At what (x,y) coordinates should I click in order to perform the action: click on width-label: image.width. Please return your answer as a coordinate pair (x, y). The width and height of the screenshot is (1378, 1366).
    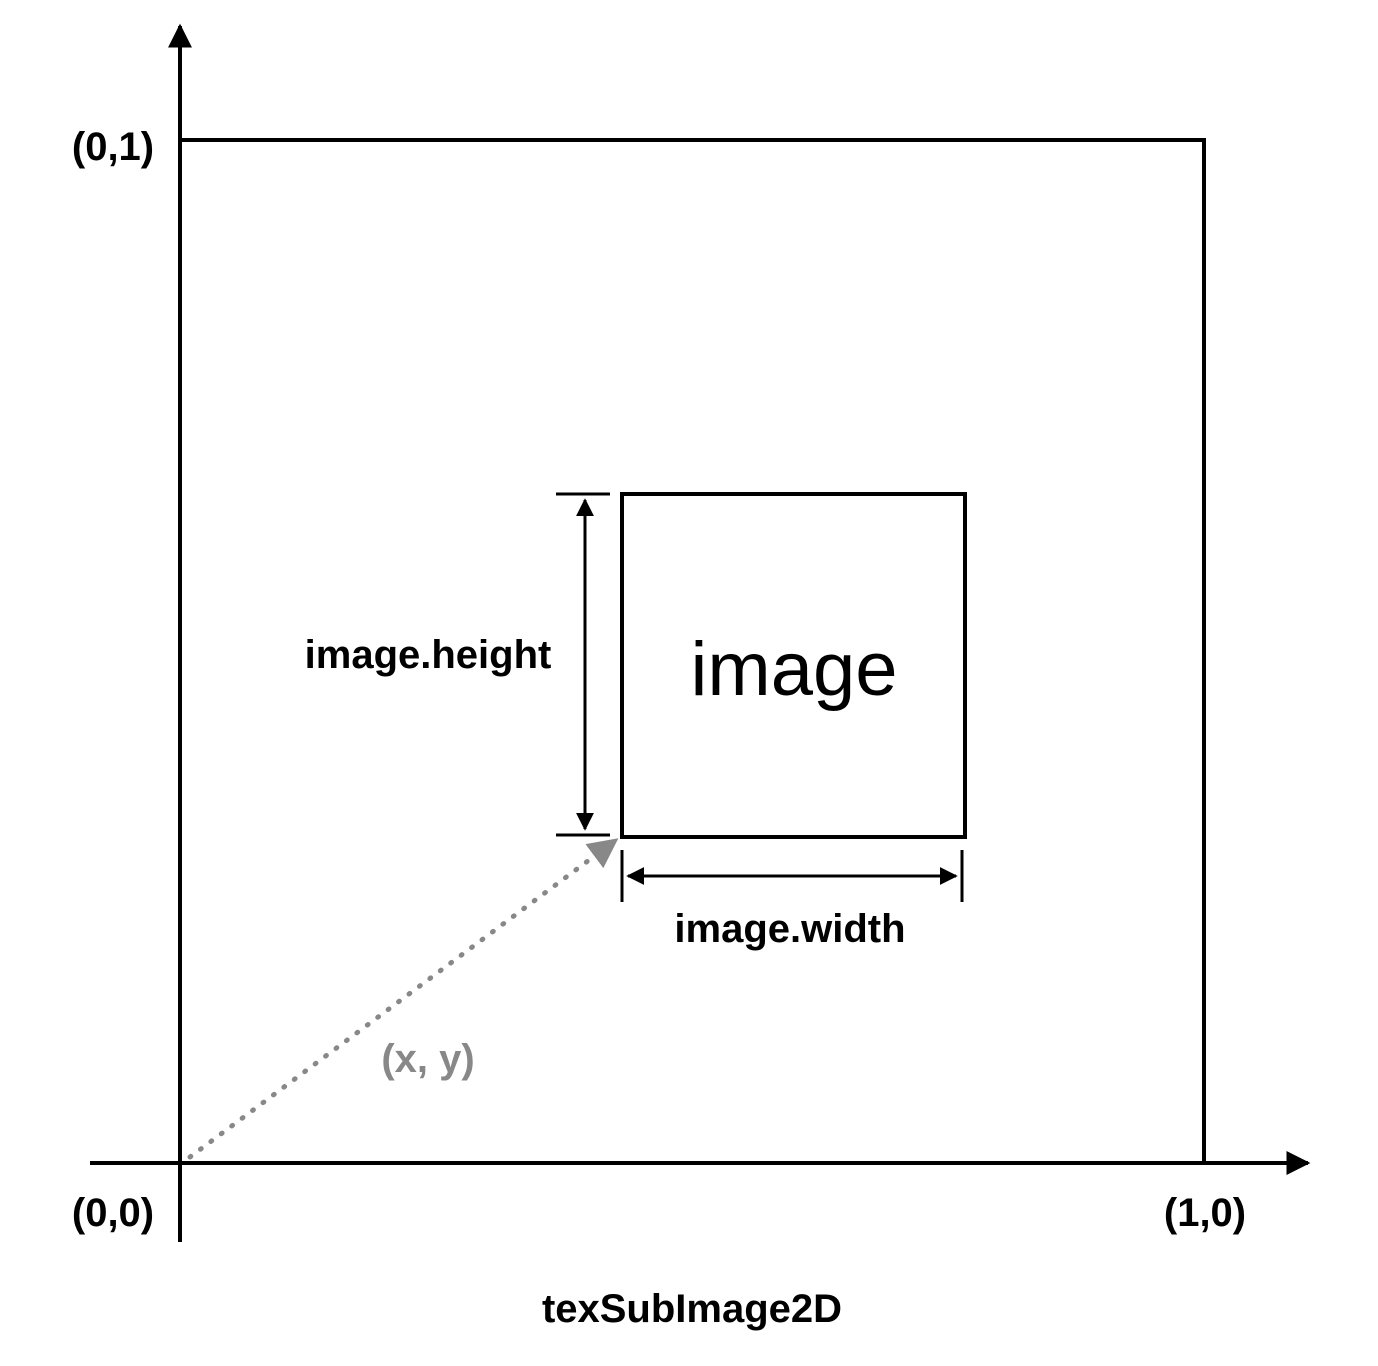
    Looking at the image, I should click on (789, 929).